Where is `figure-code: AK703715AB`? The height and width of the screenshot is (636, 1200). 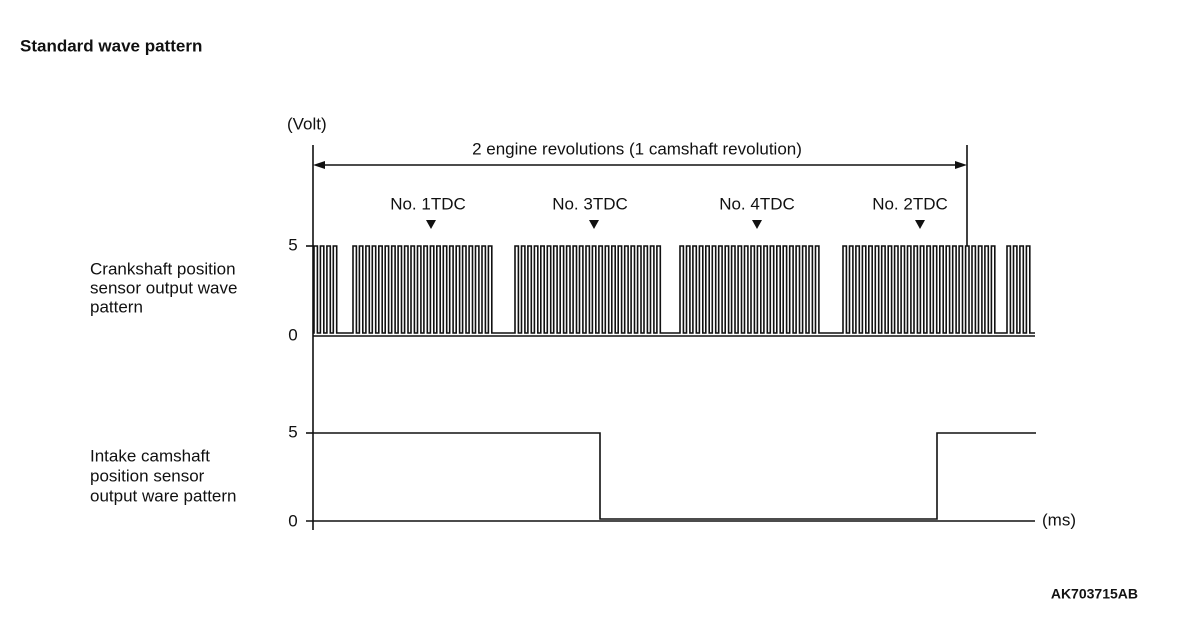 figure-code: AK703715AB is located at coordinates (1094, 594).